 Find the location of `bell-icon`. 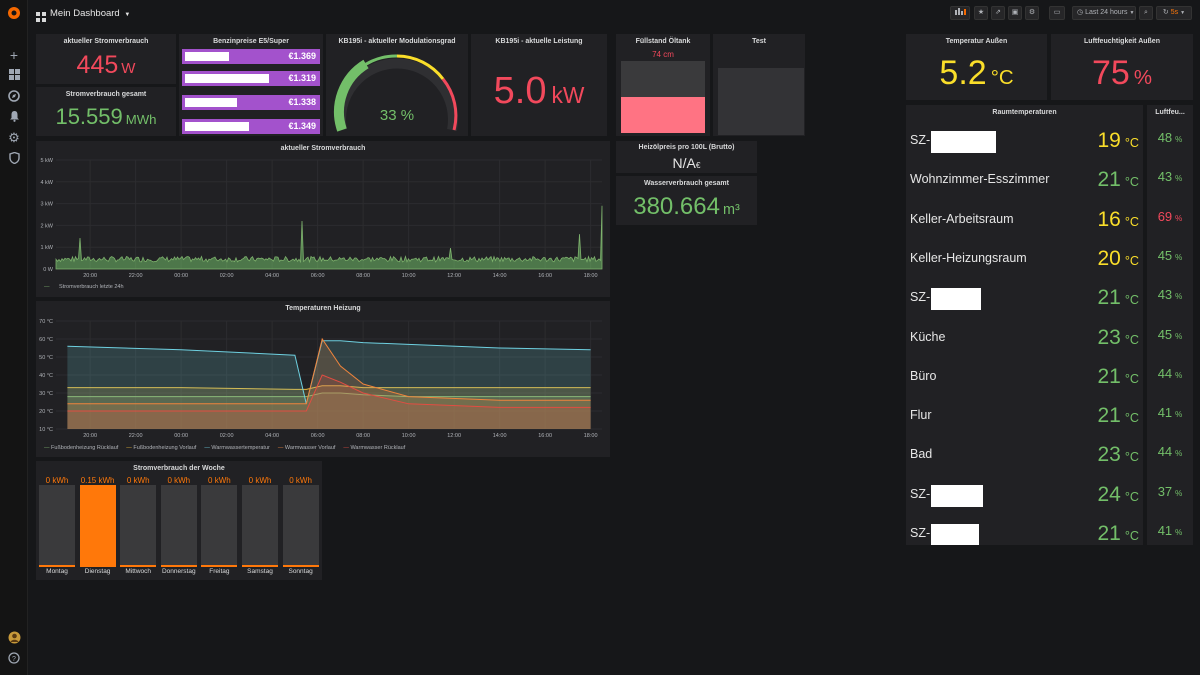

bell-icon is located at coordinates (14, 117).